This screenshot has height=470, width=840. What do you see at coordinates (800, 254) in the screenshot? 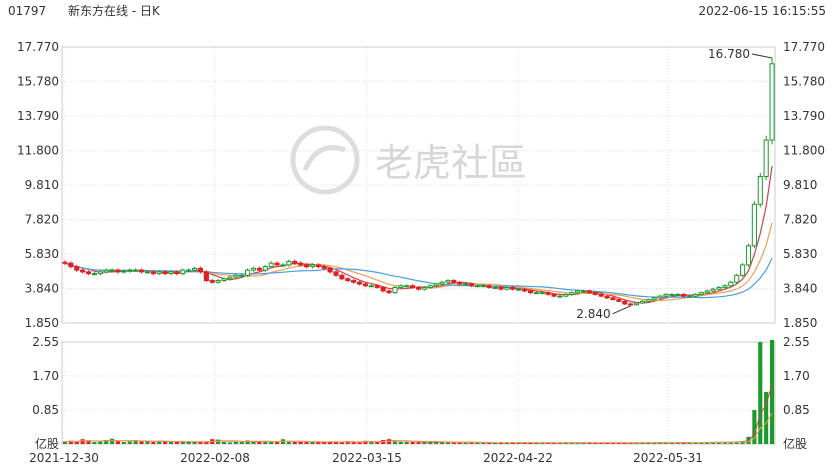
I see `price-tick-right: 5.830` at bounding box center [800, 254].